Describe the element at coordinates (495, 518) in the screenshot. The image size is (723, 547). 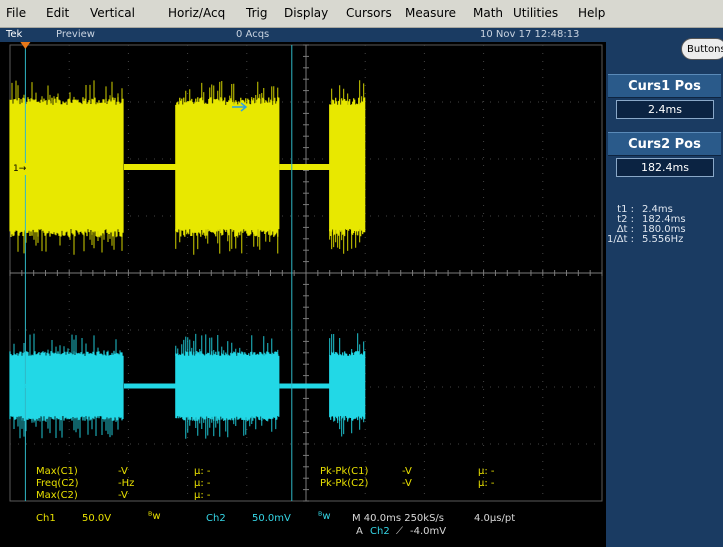
I see `sample-interval: 4.0µs/pt` at that location.